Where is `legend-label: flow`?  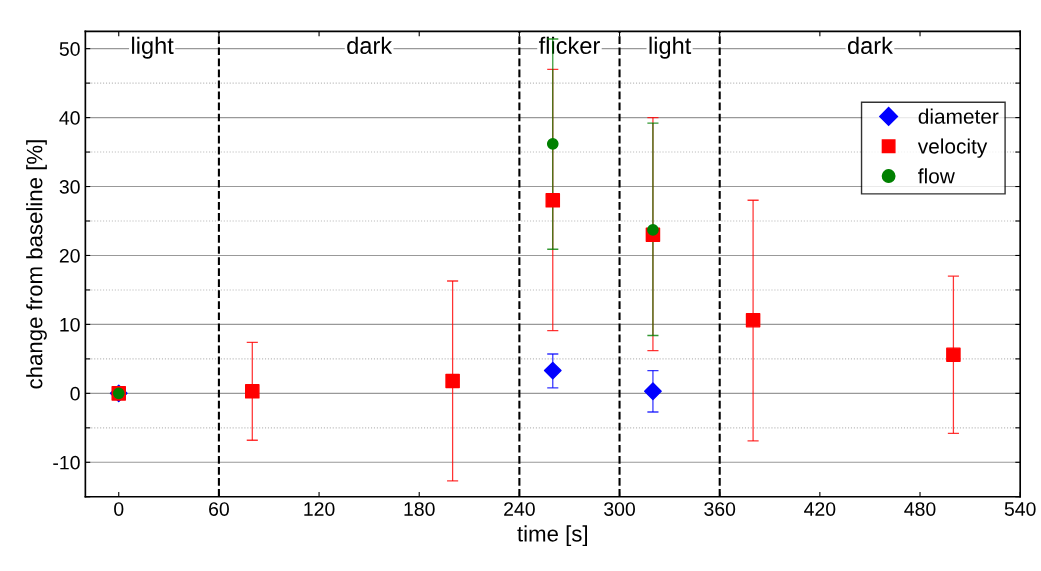 legend-label: flow is located at coordinates (936, 176).